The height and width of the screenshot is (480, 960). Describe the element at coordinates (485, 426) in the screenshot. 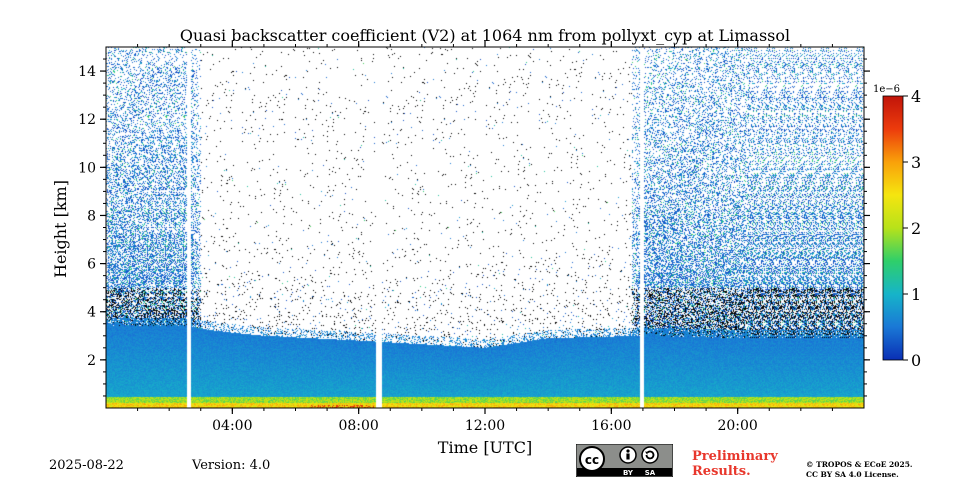

I see `x-tick-label: 12:00` at that location.